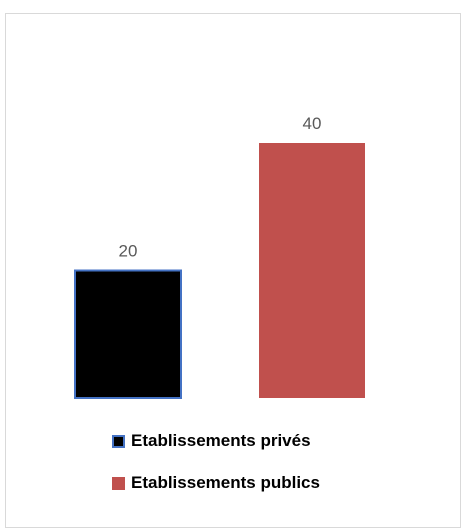  What do you see at coordinates (128, 251) in the screenshot?
I see `data-label-private: 20` at bounding box center [128, 251].